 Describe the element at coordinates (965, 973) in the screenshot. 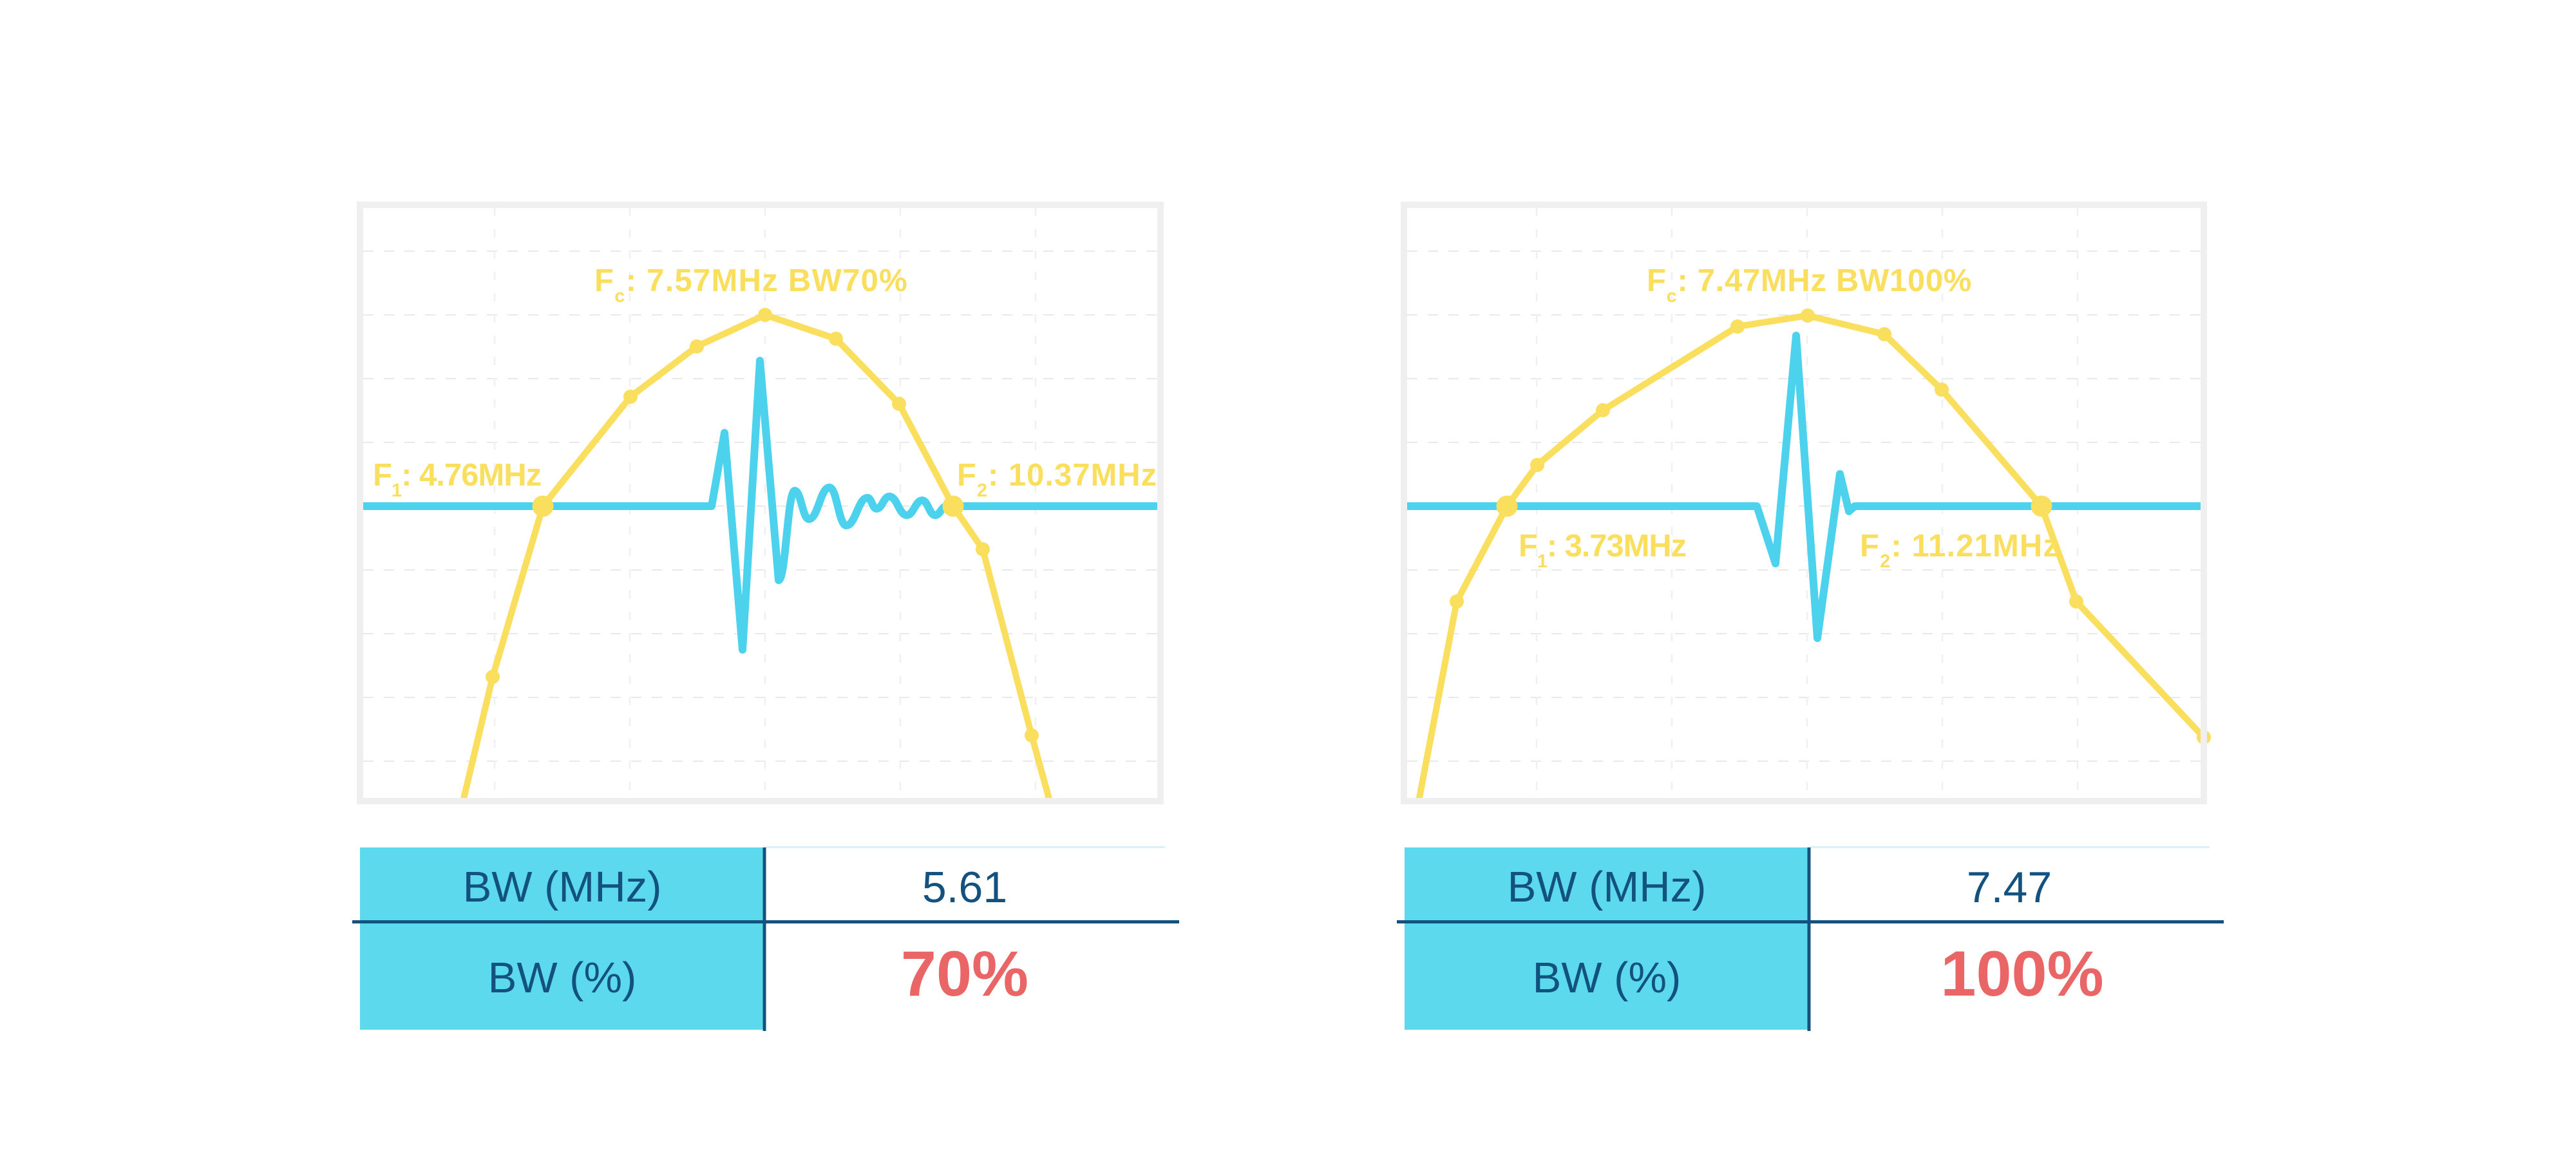

I see `svg-text: 70%` at that location.